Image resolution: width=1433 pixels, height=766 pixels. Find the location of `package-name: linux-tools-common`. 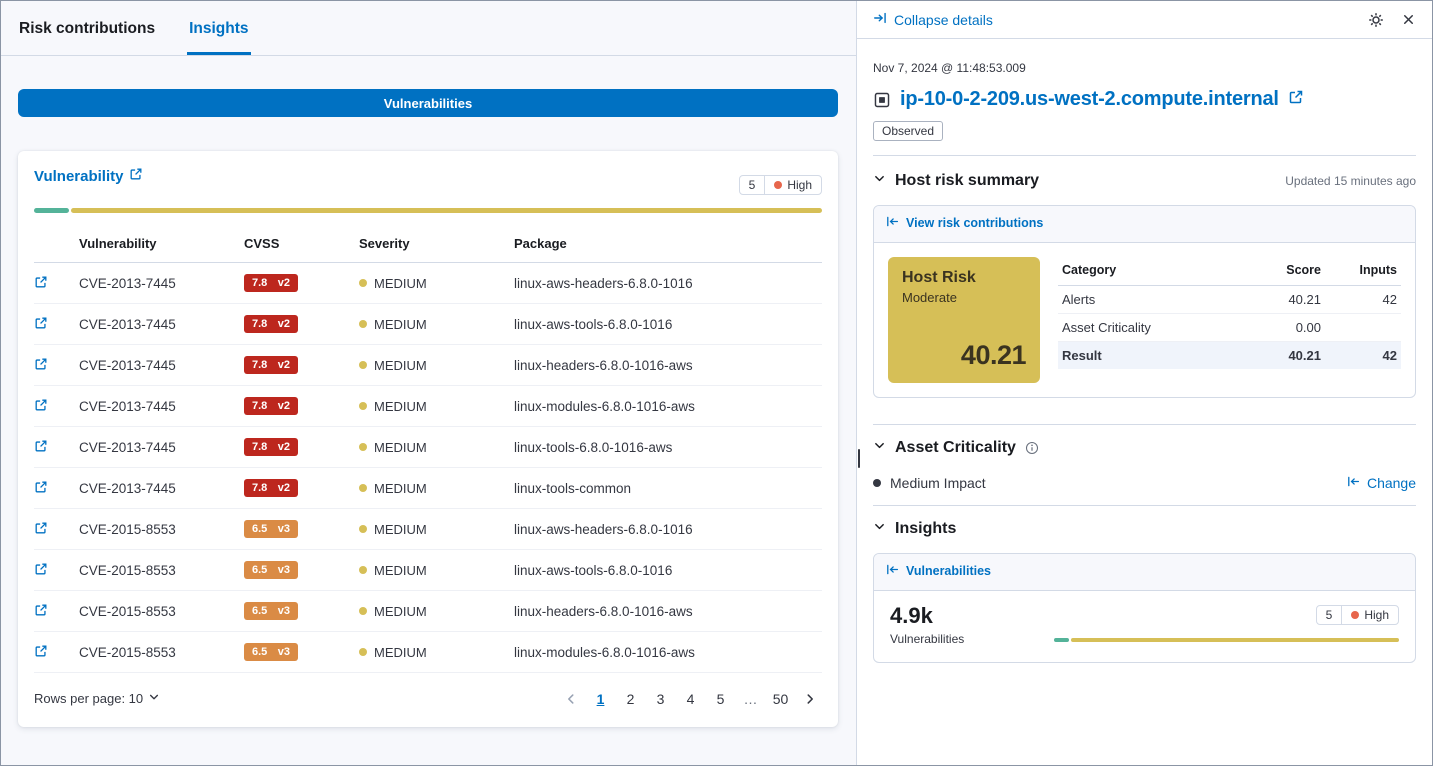

package-name: linux-tools-common is located at coordinates (668, 488).